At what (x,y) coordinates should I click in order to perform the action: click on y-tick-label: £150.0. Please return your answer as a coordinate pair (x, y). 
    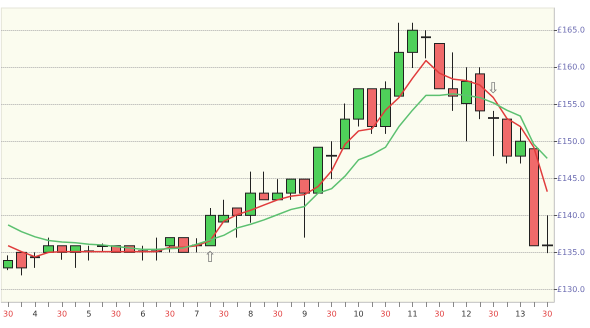
    Looking at the image, I should click on (571, 141).